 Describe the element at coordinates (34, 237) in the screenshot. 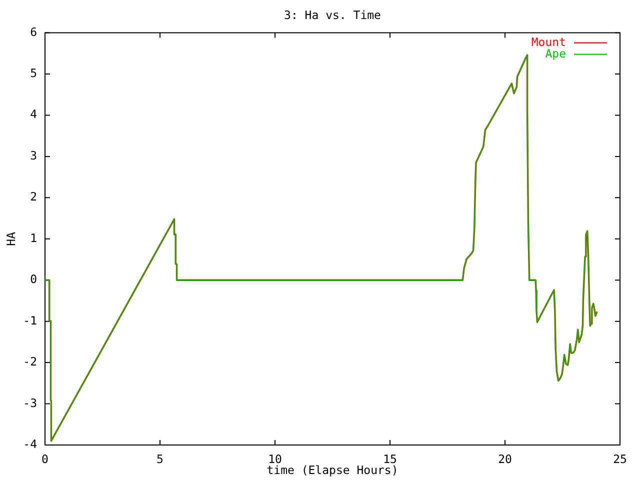

I see `y-tick-label: 1` at that location.